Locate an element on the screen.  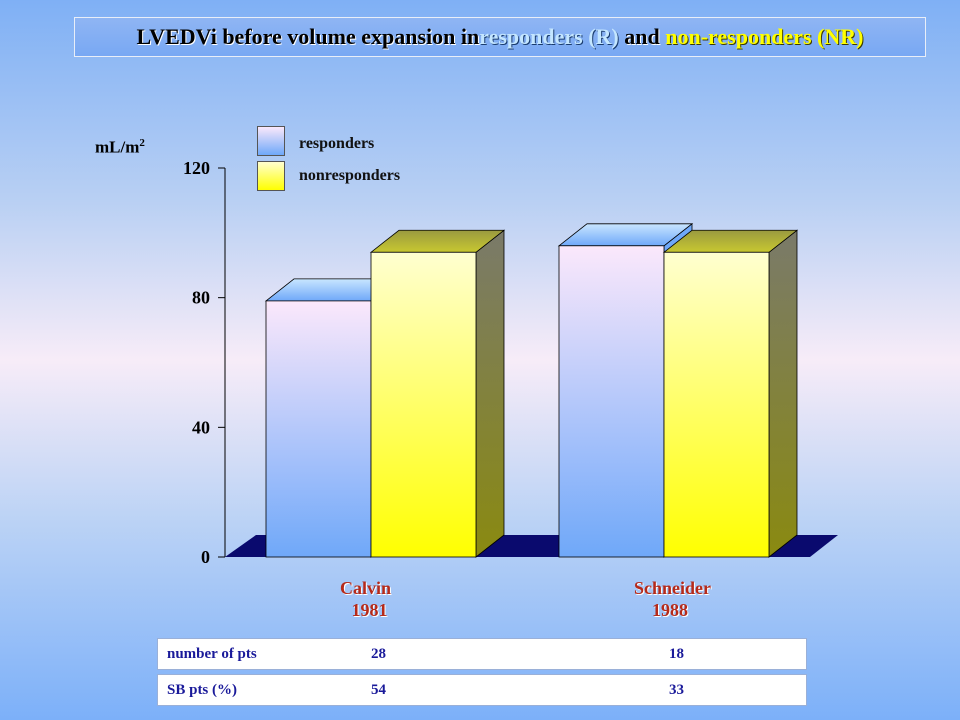
y-tick-label: 40 is located at coordinates (201, 427).